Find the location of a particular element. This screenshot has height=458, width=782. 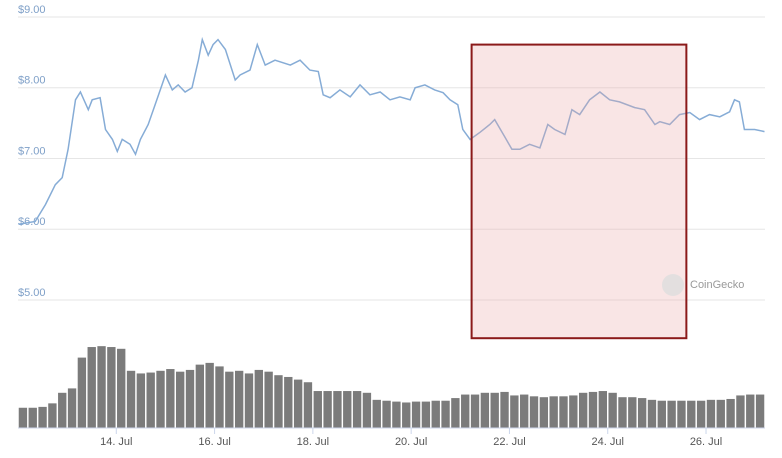

x-tick-label: 26. Jul is located at coordinates (706, 442).